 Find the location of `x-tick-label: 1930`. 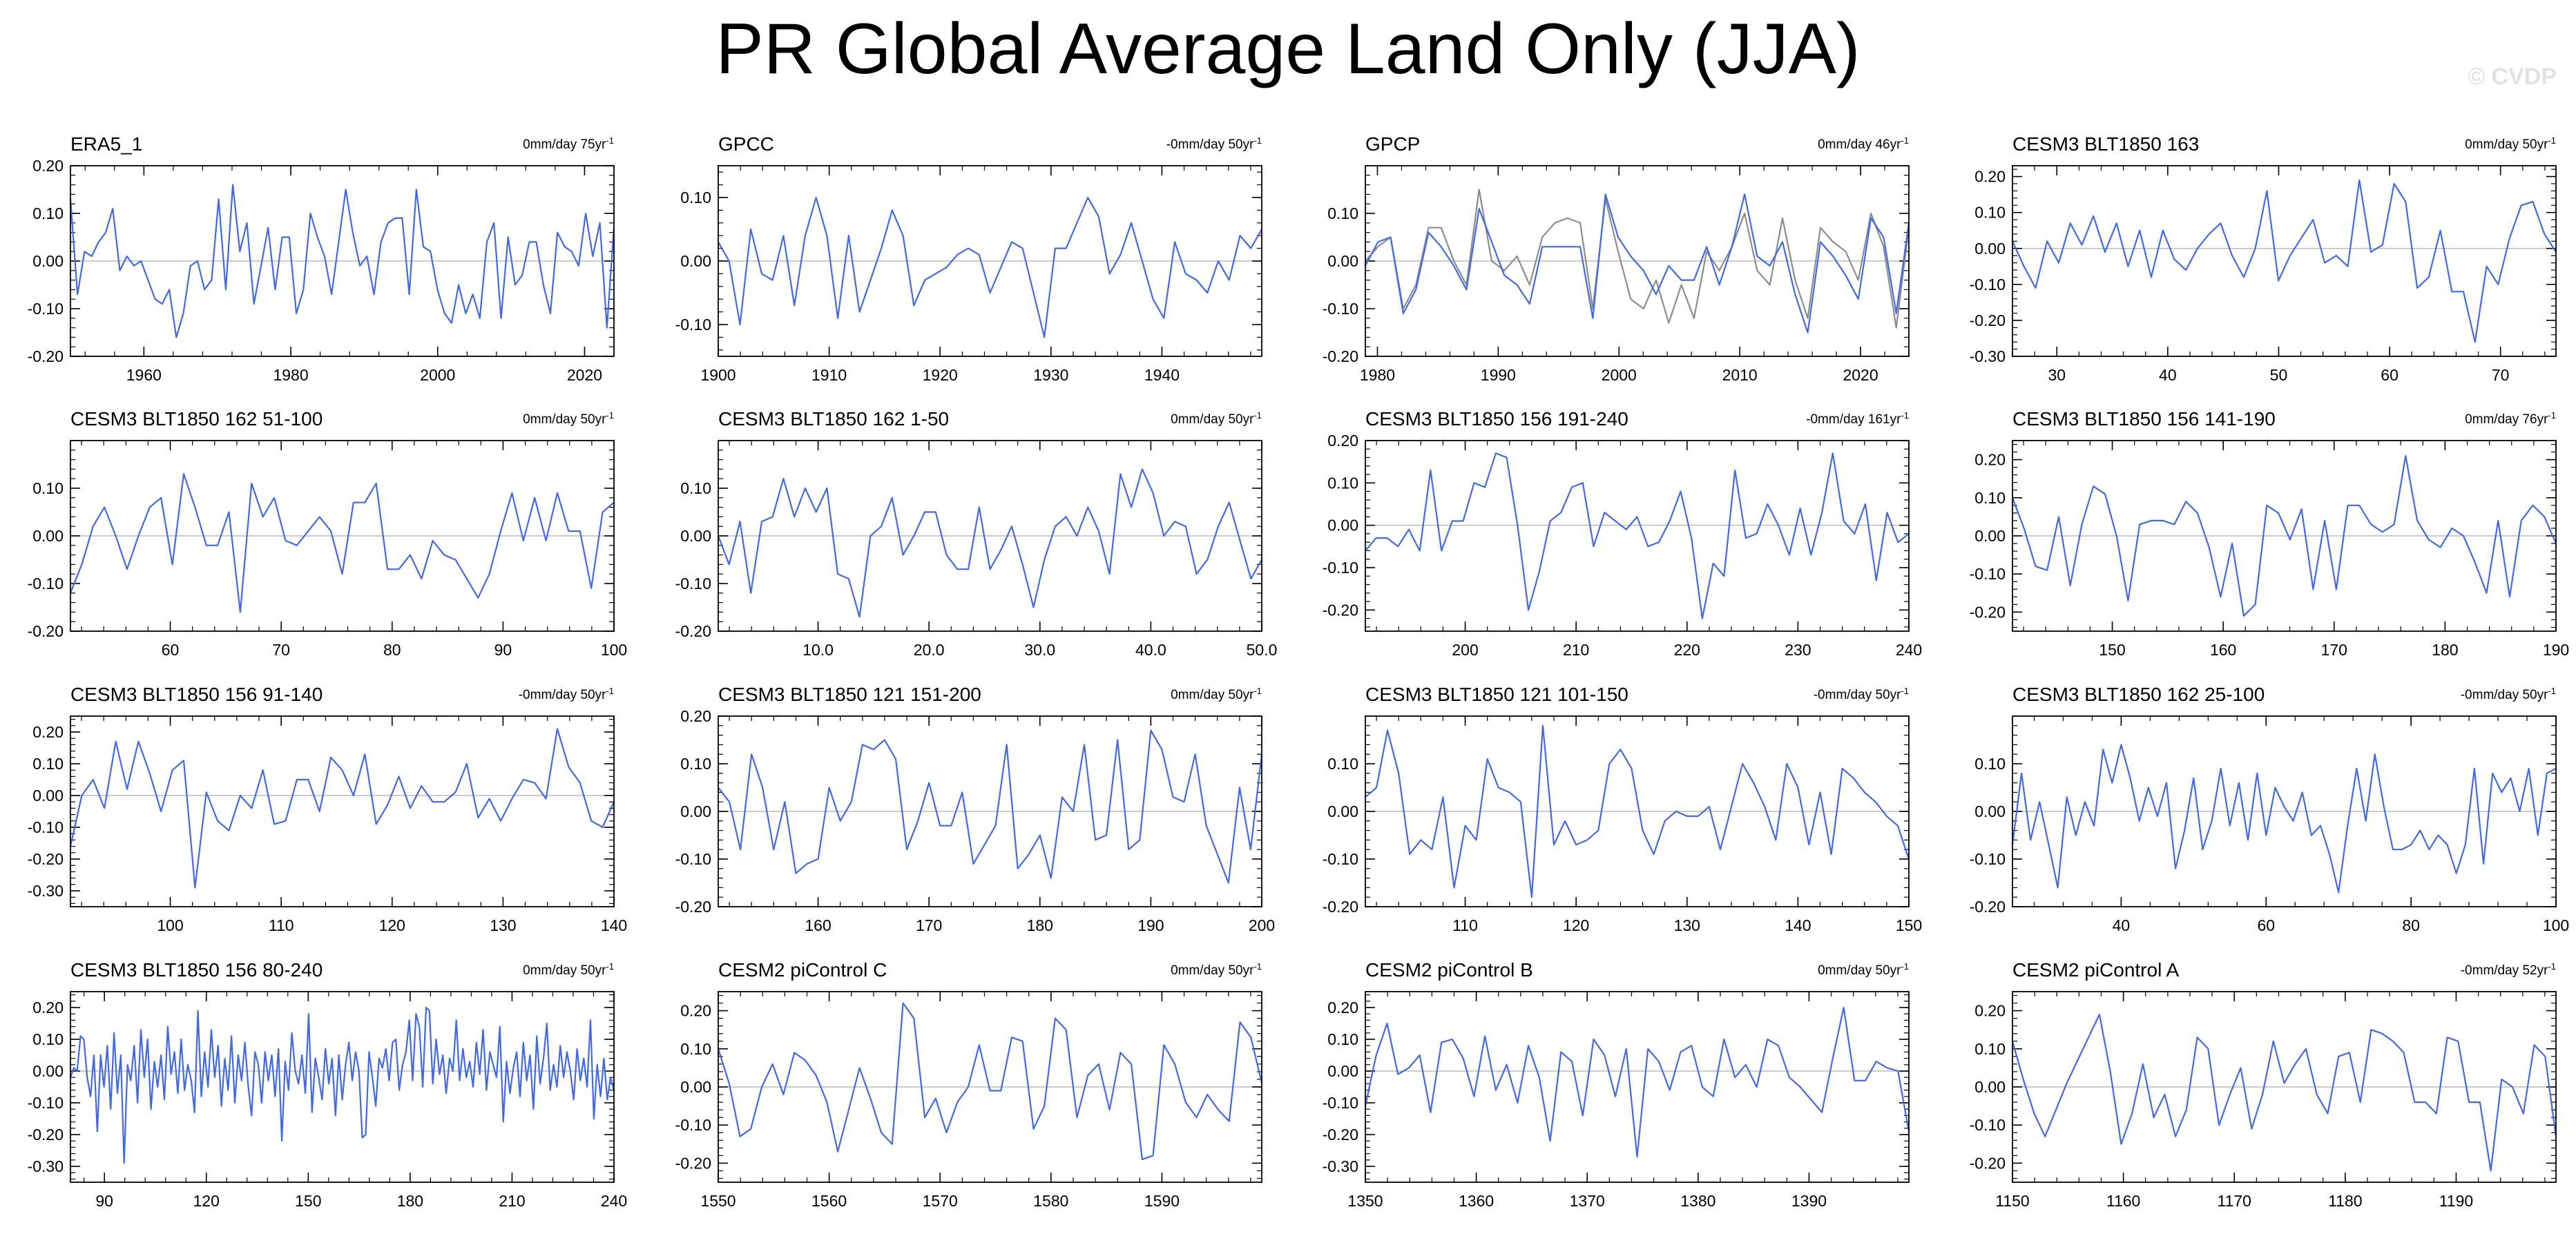

x-tick-label: 1930 is located at coordinates (1050, 375).